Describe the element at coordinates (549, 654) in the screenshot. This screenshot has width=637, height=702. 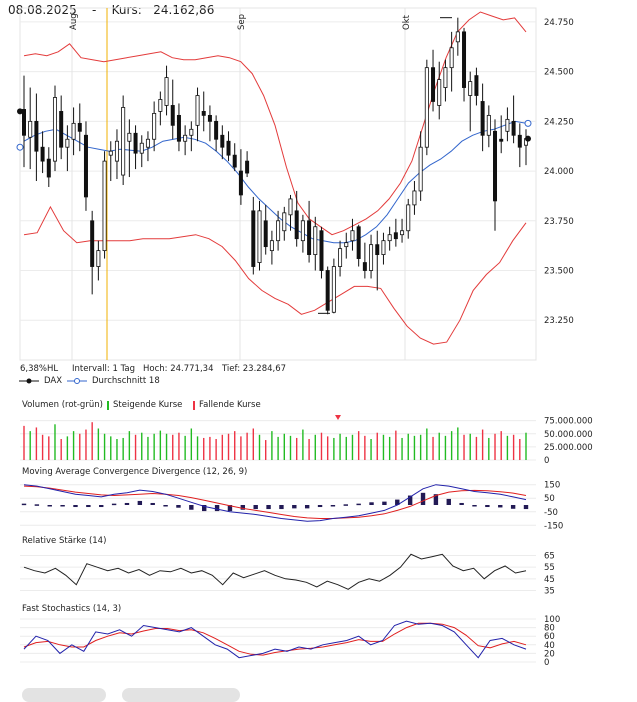
I see `stoch-tick-label: 20` at that location.